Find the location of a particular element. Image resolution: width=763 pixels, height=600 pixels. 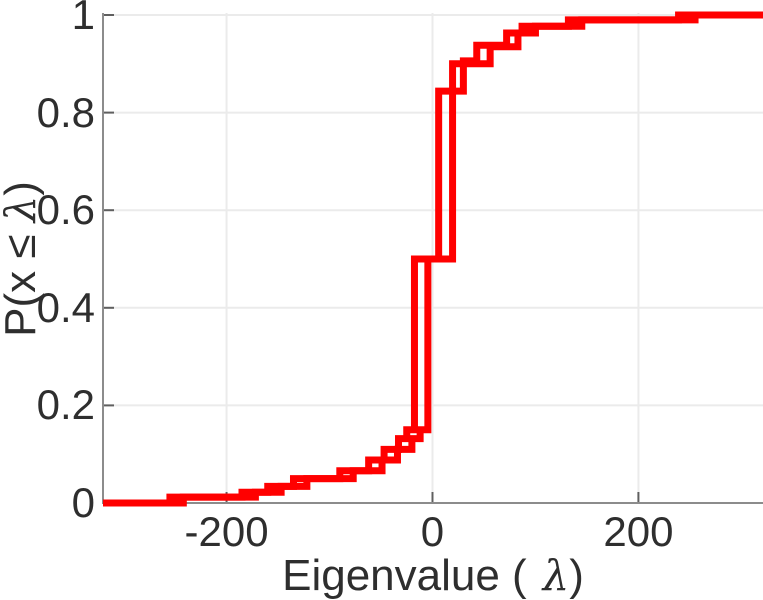

y-tick-label: 1 is located at coordinates (83, 19).